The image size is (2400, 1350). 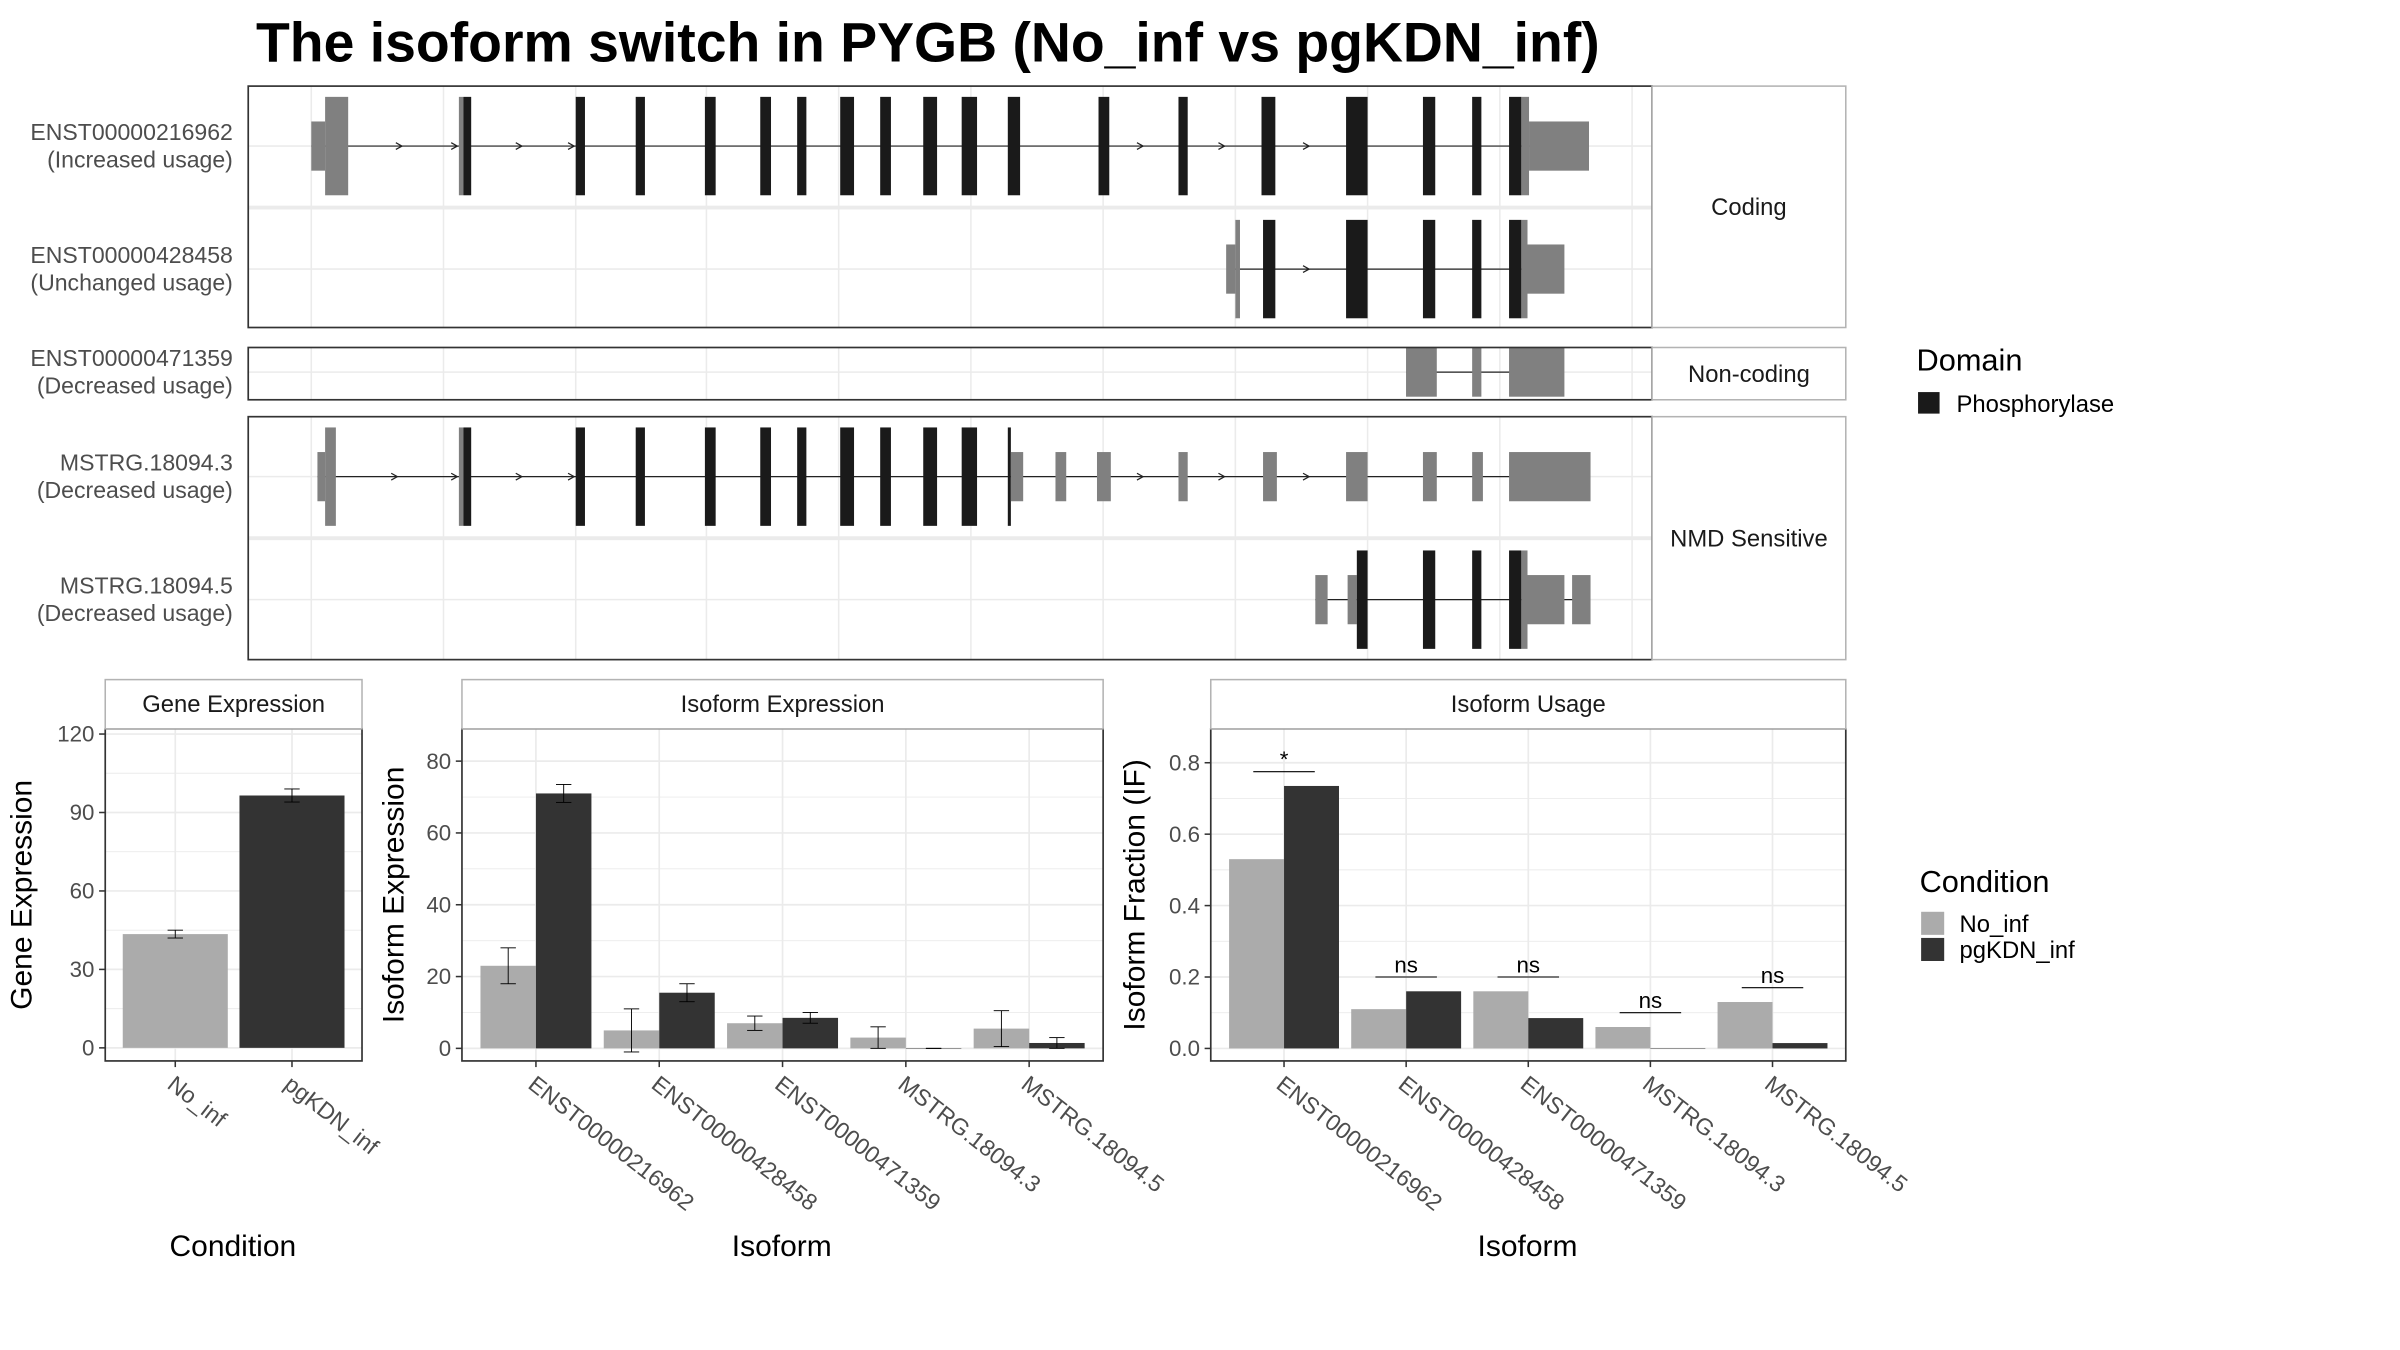 I want to click on legend-condition-swatch, so click(x=1933, y=923).